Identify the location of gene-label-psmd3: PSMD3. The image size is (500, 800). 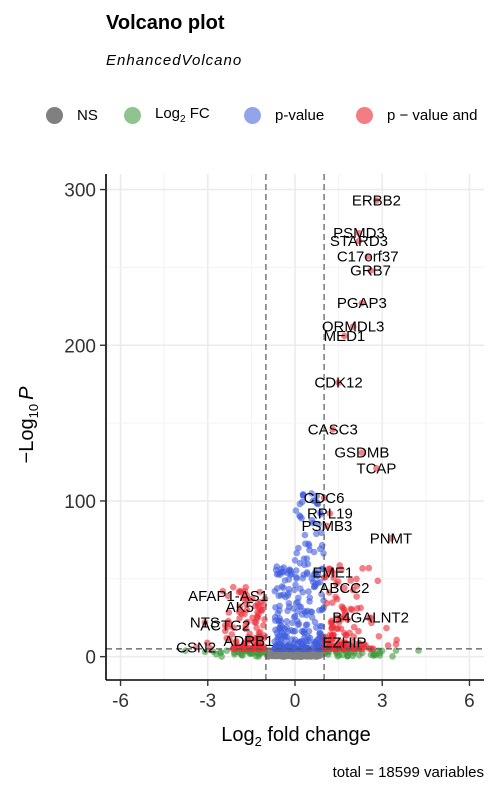
(359, 233).